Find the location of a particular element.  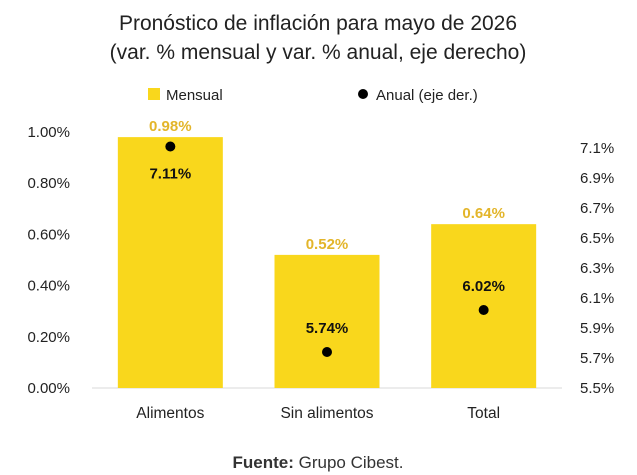

left-tick-label: 0.40% is located at coordinates (48, 286).